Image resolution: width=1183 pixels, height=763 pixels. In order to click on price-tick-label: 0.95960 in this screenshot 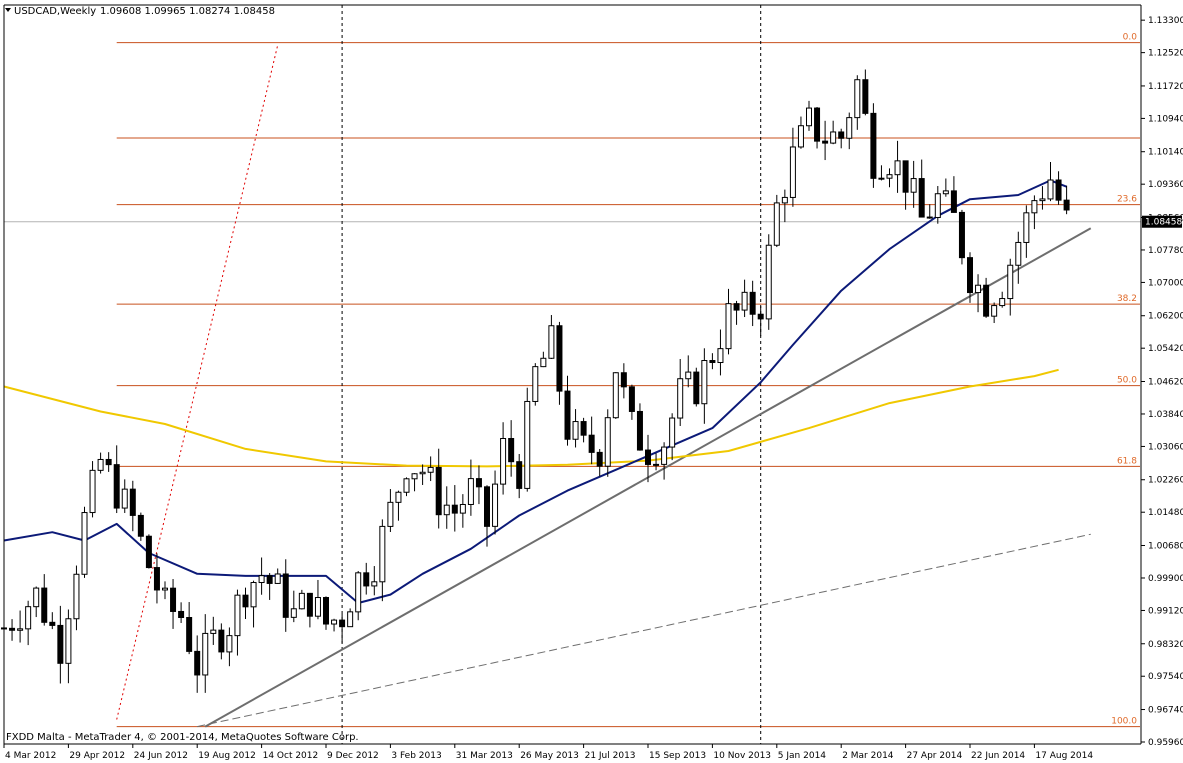, I will do `click(1165, 743)`.